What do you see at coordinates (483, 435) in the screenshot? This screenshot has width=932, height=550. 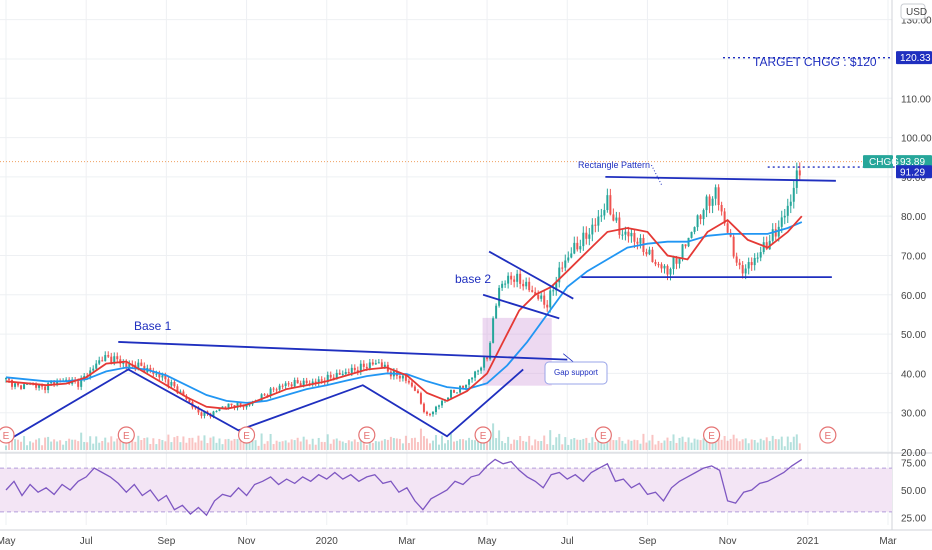 I see `earnings-circle` at bounding box center [483, 435].